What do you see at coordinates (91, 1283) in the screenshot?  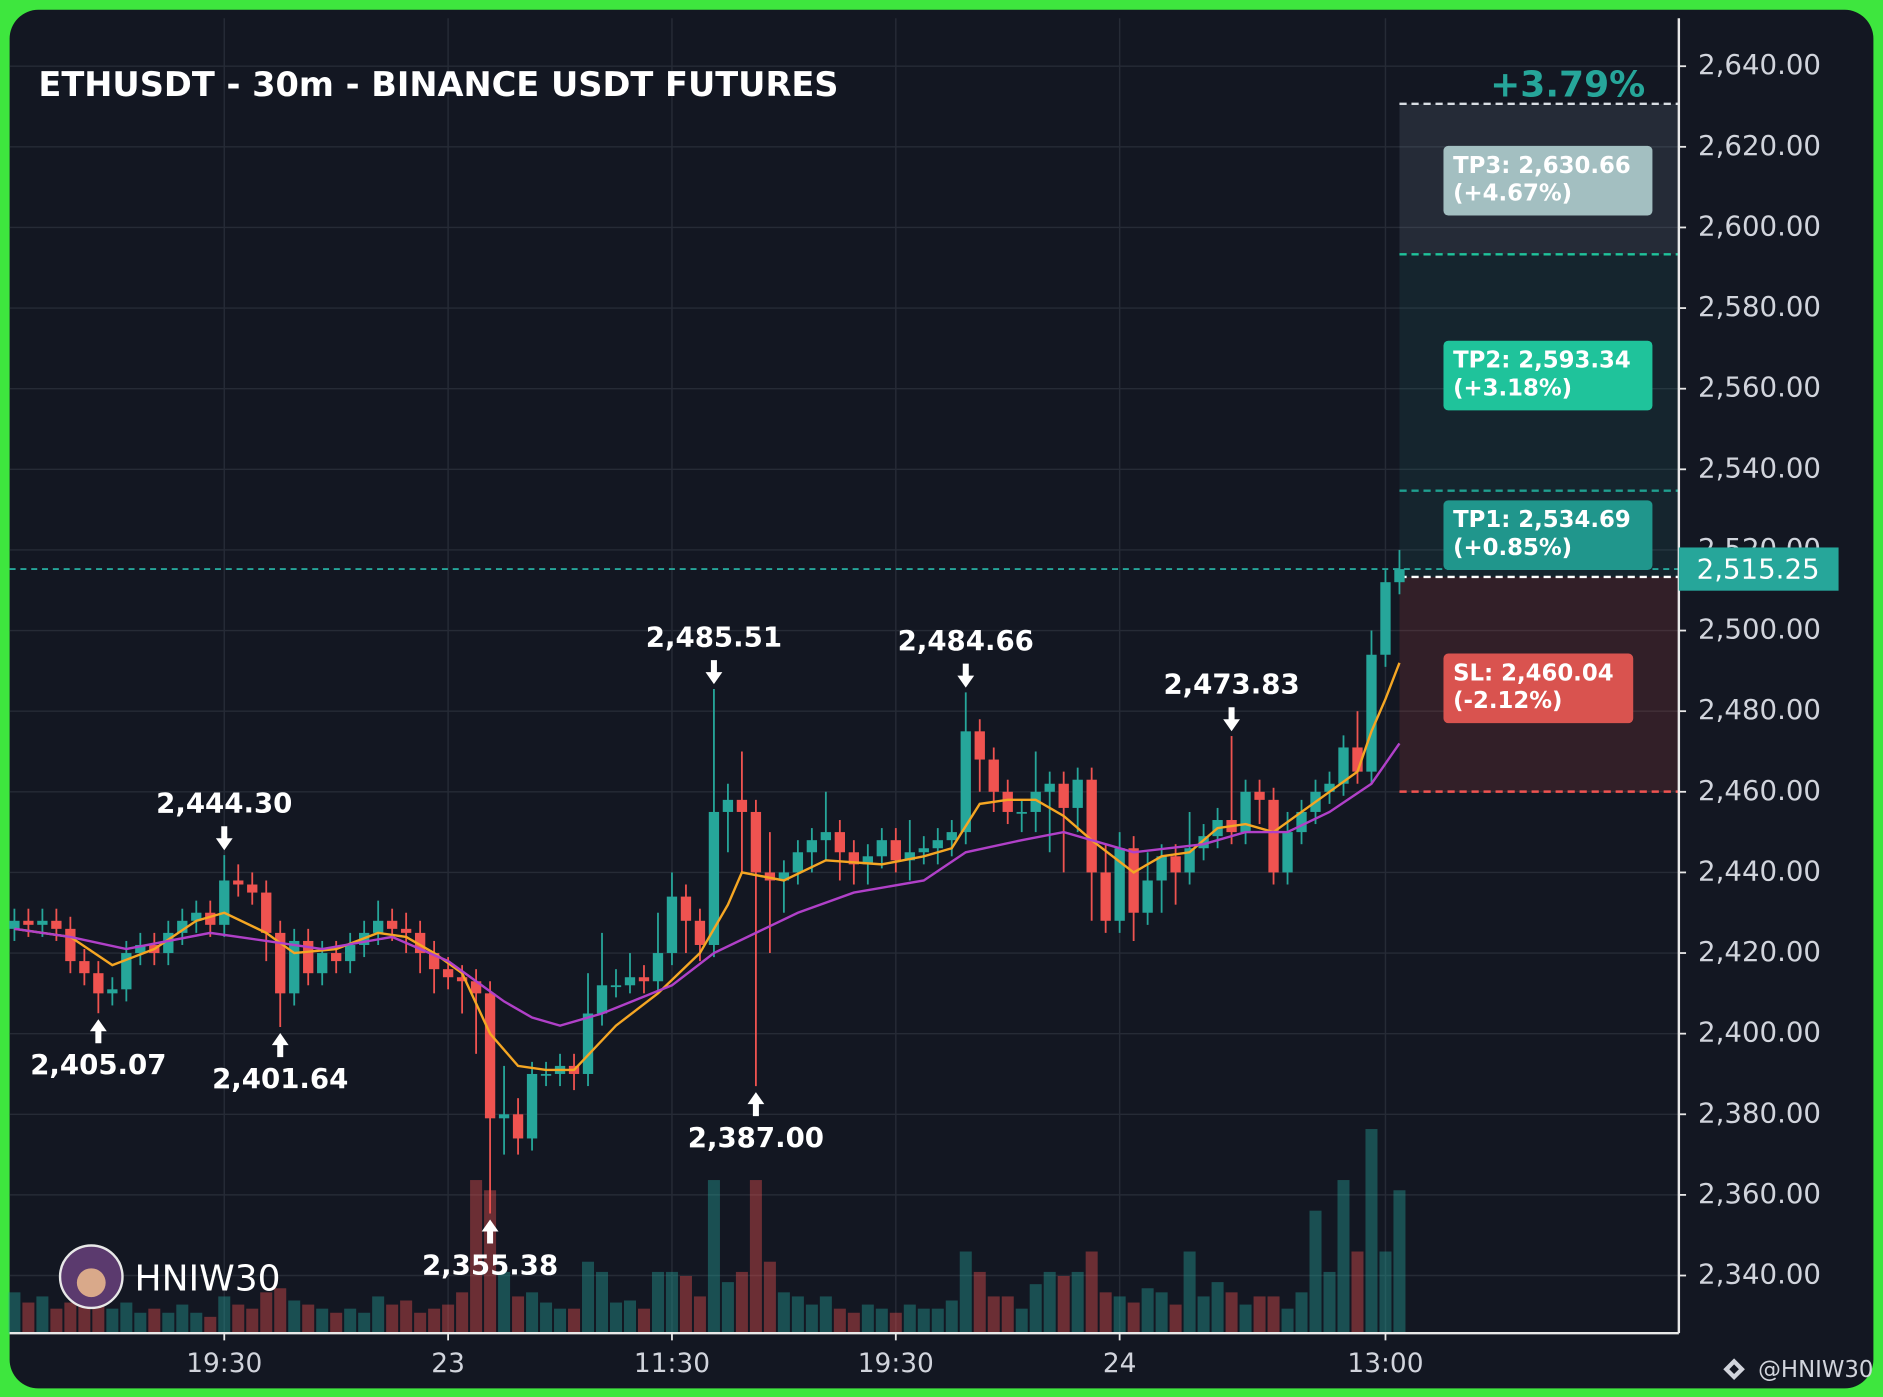 I see `avatar-face` at bounding box center [91, 1283].